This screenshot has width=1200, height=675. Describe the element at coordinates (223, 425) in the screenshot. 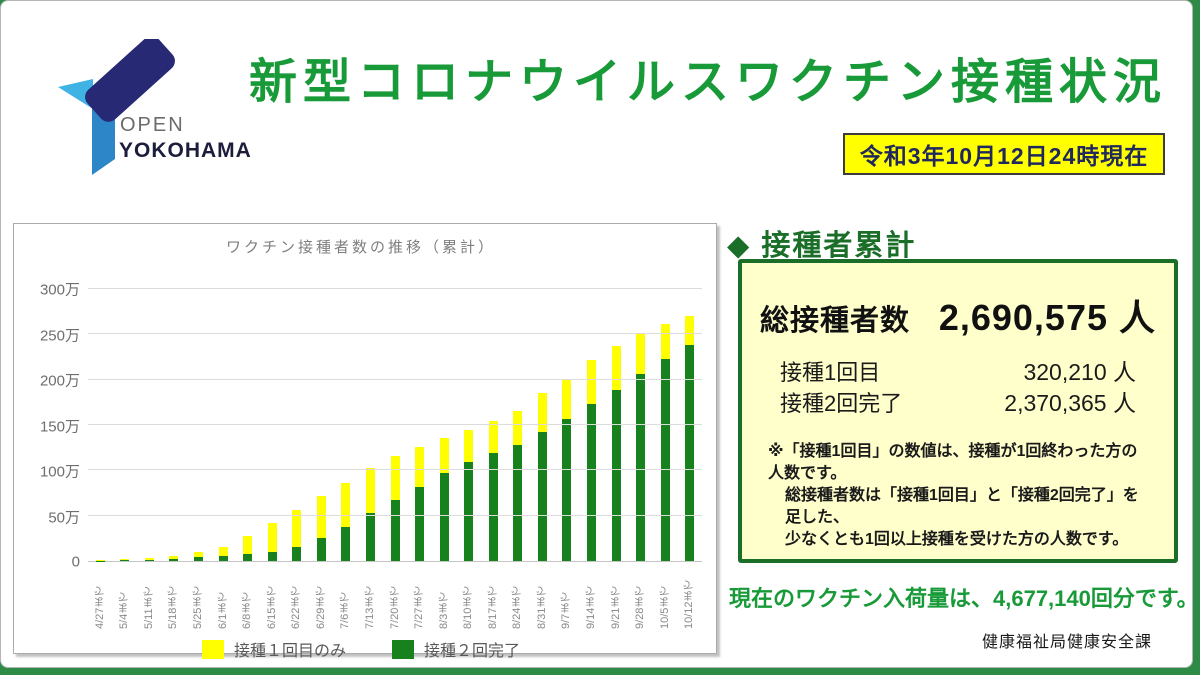

I see `bar-6/1まで` at that location.